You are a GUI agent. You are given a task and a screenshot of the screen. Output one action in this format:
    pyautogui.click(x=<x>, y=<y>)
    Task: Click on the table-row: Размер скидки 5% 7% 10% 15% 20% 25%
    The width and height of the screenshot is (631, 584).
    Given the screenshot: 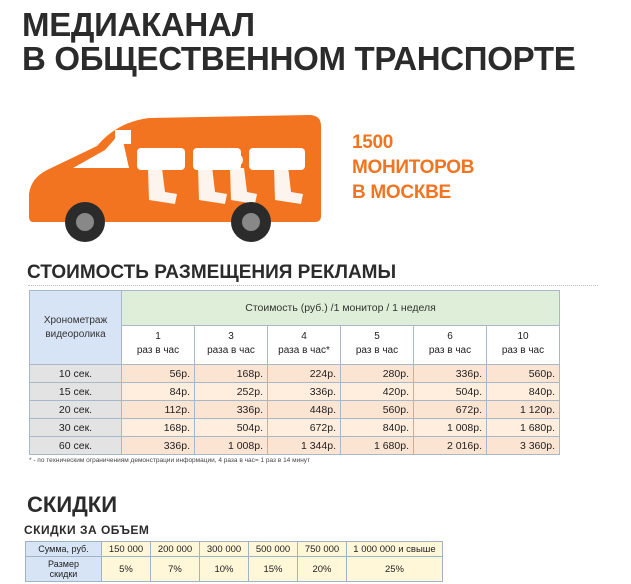 What is the action you would take?
    pyautogui.click(x=234, y=569)
    